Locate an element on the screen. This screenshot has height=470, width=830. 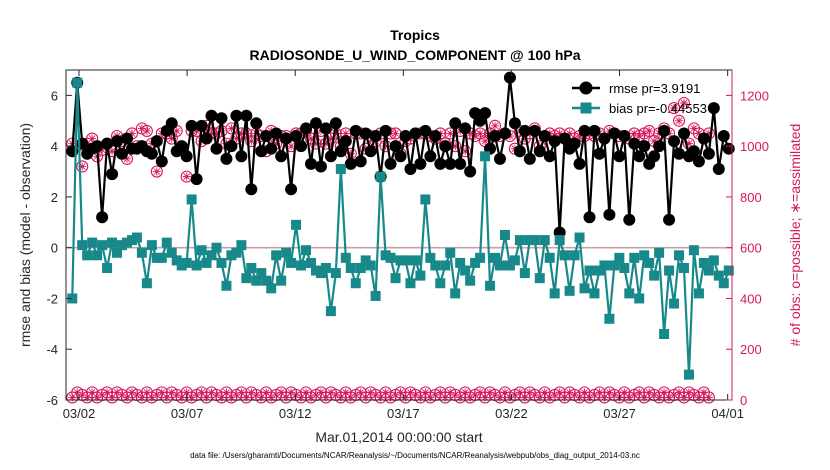
y-axis-label: rmse and bias (model - observation) is located at coordinates (25, 235).